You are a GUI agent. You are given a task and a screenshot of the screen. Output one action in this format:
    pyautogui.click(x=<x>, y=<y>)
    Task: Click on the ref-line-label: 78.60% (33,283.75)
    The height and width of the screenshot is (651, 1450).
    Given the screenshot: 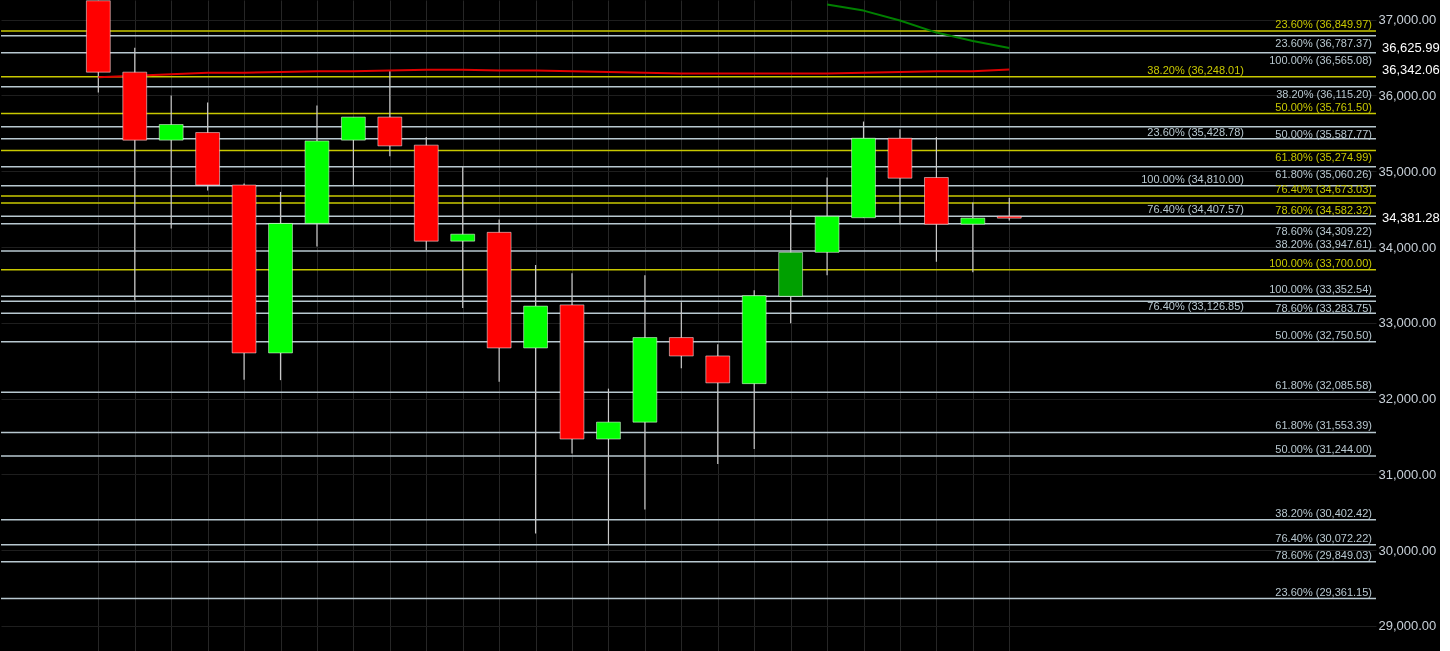 What is the action you would take?
    pyautogui.click(x=1323, y=308)
    